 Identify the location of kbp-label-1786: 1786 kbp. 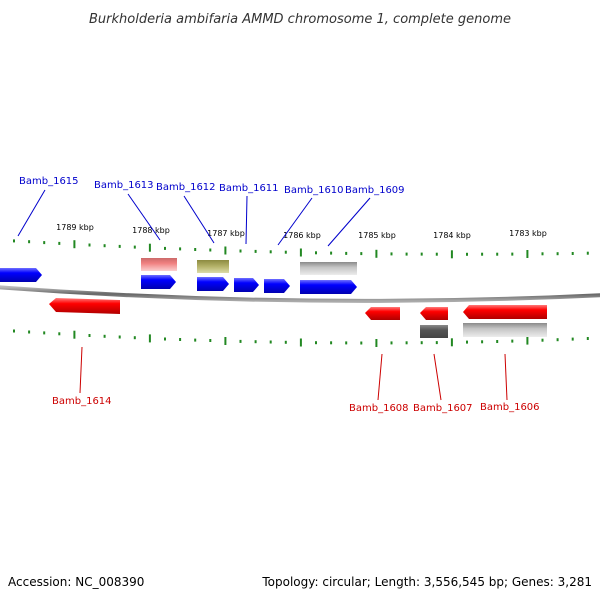
(302, 235).